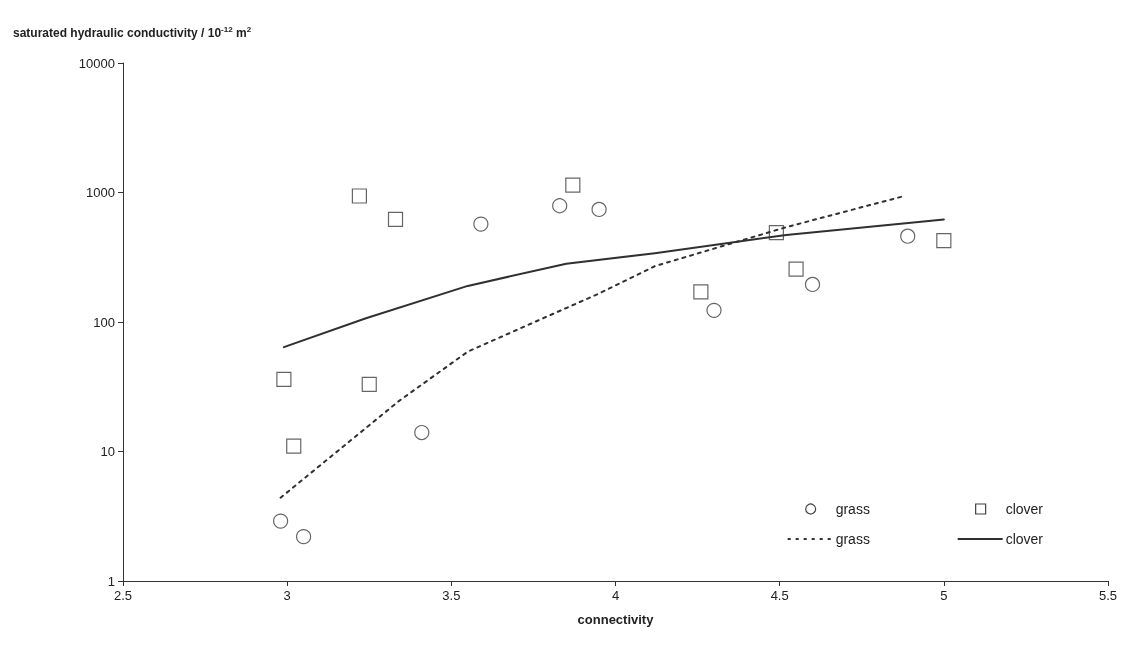  Describe the element at coordinates (287, 595) in the screenshot. I see `x-tick-label: 3` at that location.